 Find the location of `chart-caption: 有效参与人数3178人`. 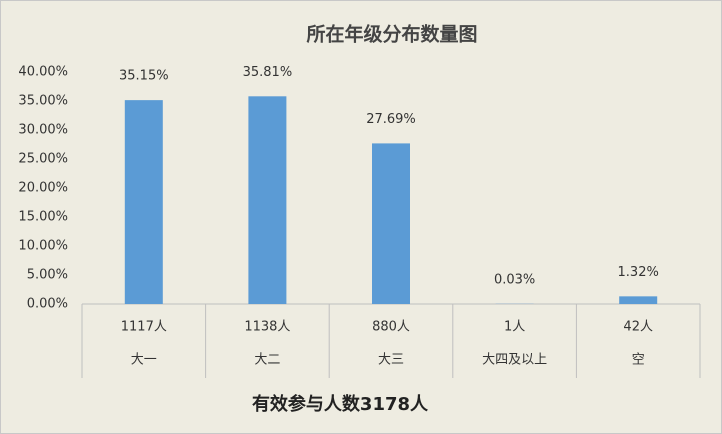

chart-caption: 有效参与人数3178人 is located at coordinates (340, 404).